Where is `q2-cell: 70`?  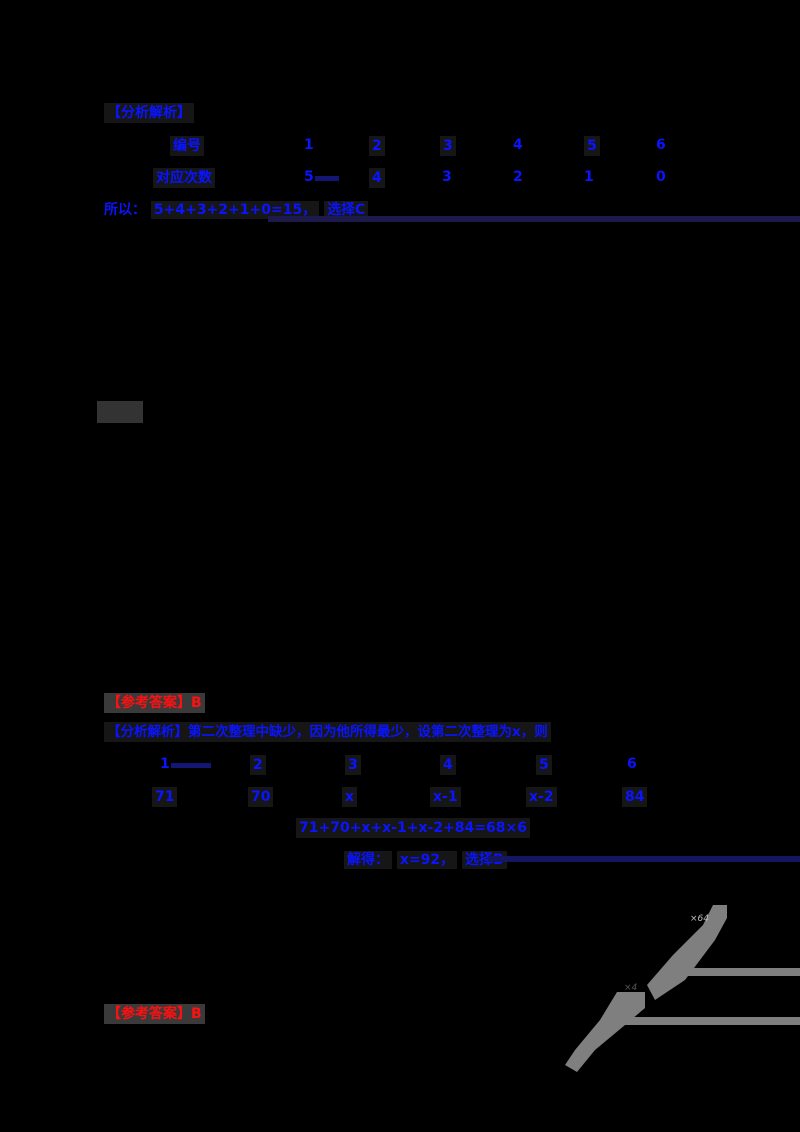 q2-cell: 70 is located at coordinates (261, 797).